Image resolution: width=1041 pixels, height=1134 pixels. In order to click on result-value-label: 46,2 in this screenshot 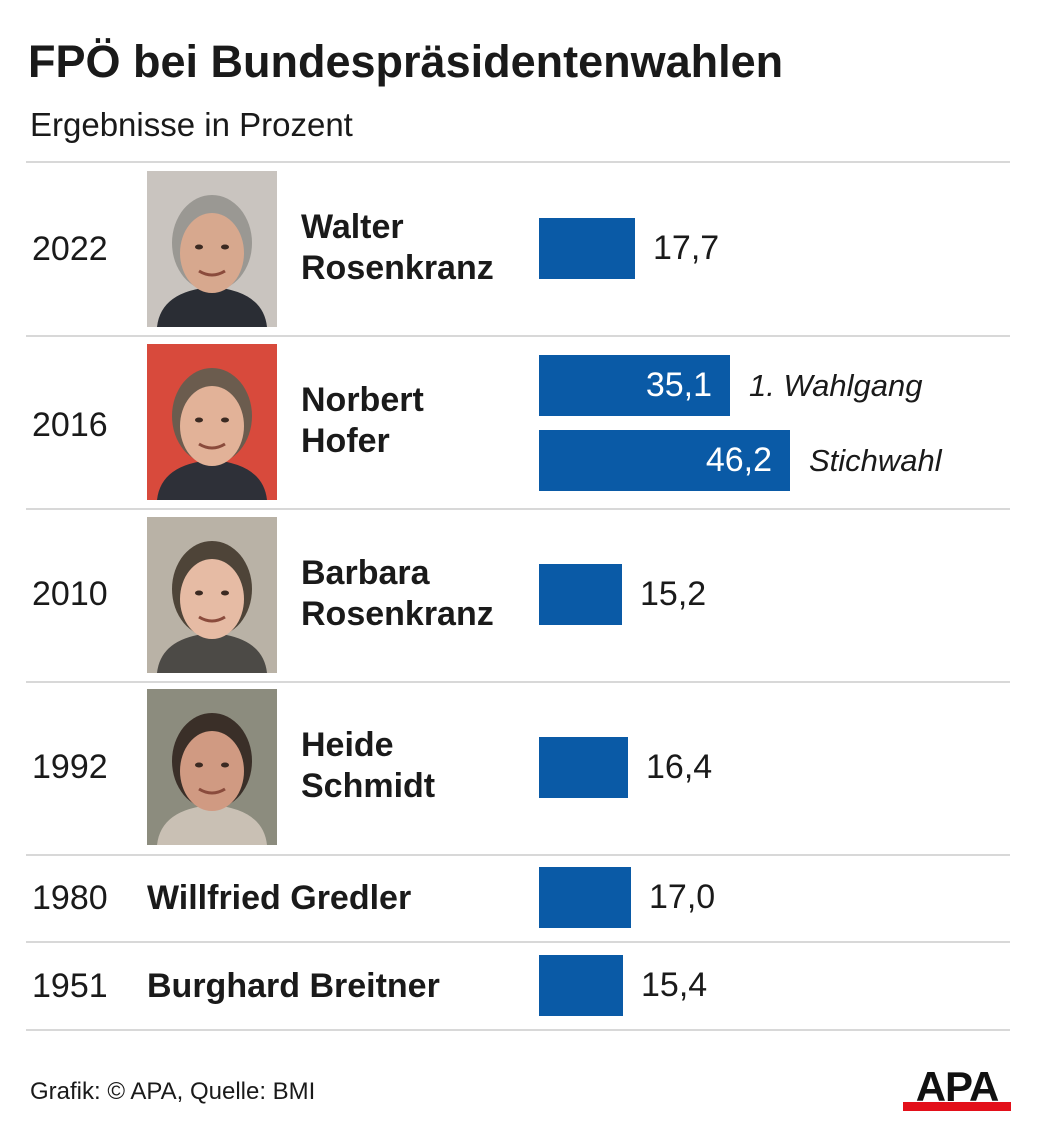, I will do `click(738, 460)`.